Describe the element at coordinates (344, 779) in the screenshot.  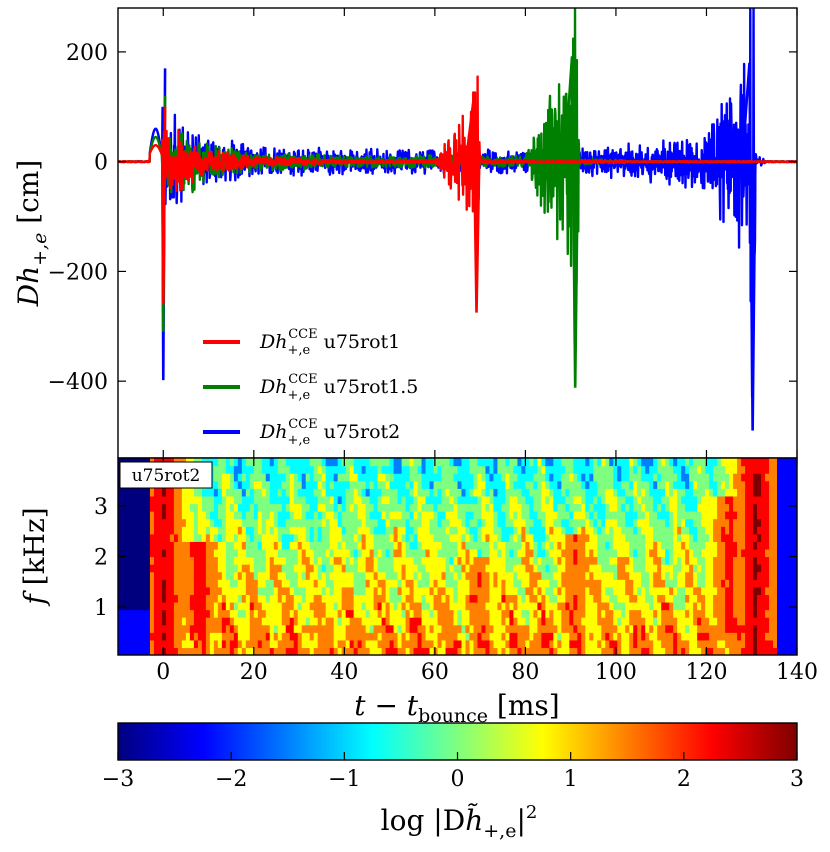
I see `colorbar-tick-label: −1` at that location.